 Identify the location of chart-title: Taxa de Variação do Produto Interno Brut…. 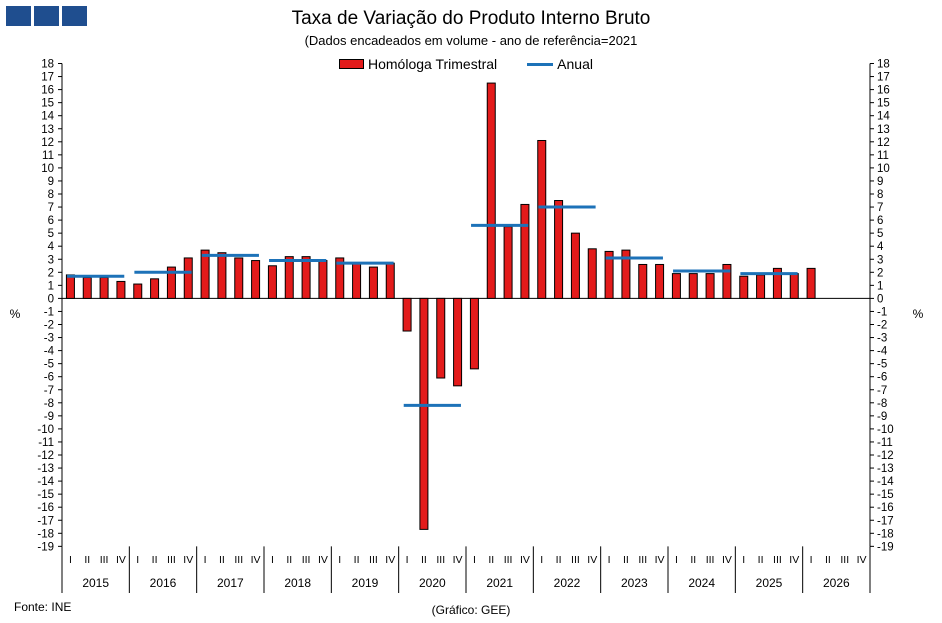
(471, 18).